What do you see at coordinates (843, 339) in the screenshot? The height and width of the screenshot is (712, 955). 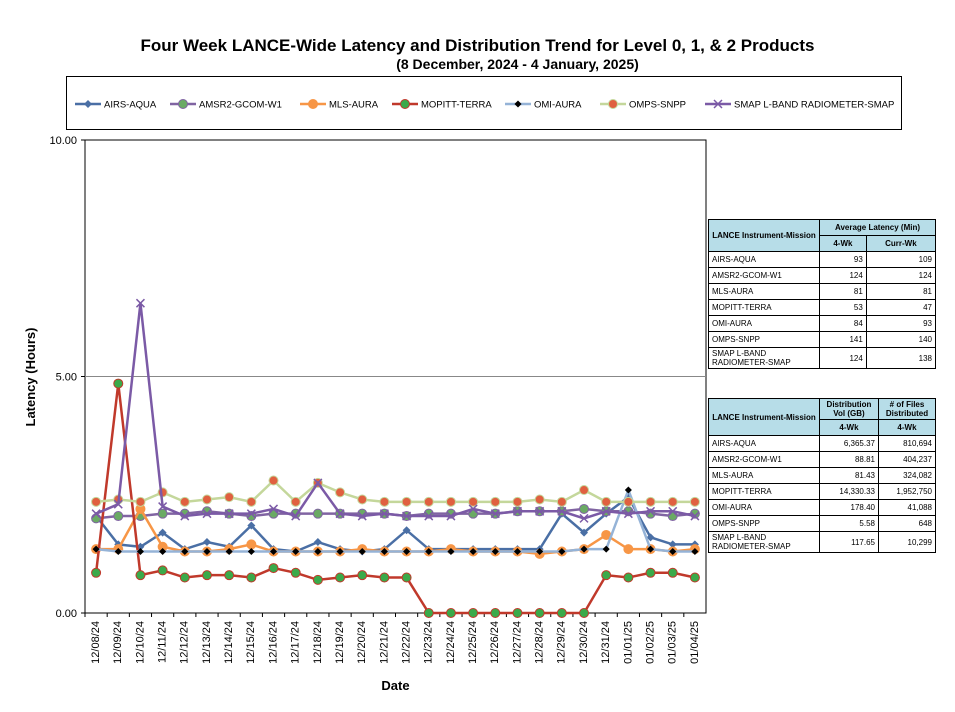 I see `latency-table-cell-col2: 141` at bounding box center [843, 339].